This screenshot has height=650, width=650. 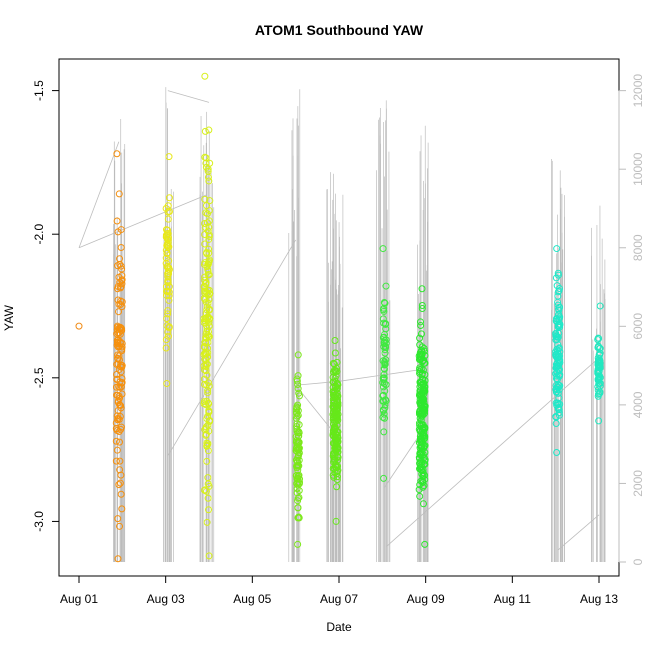 I want to click on x-tick-label: Aug 03, so click(x=166, y=599).